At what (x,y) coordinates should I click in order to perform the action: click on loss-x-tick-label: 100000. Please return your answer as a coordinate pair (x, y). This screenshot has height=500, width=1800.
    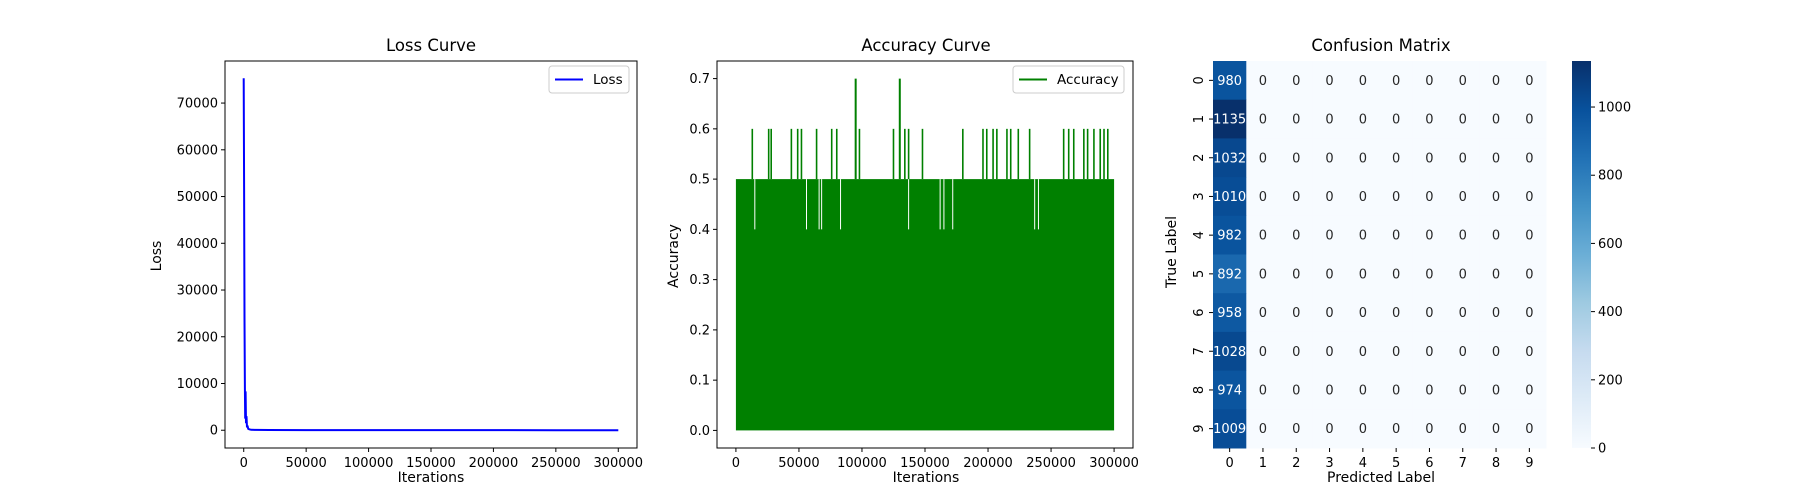
    Looking at the image, I should click on (369, 463).